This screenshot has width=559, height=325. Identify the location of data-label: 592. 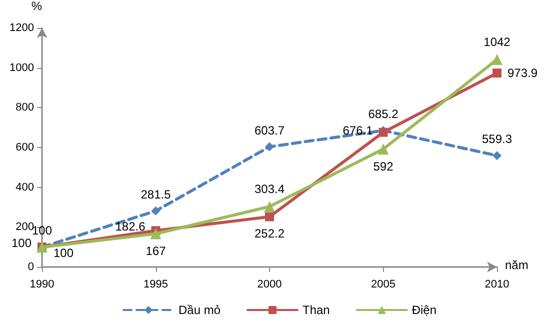
(383, 167).